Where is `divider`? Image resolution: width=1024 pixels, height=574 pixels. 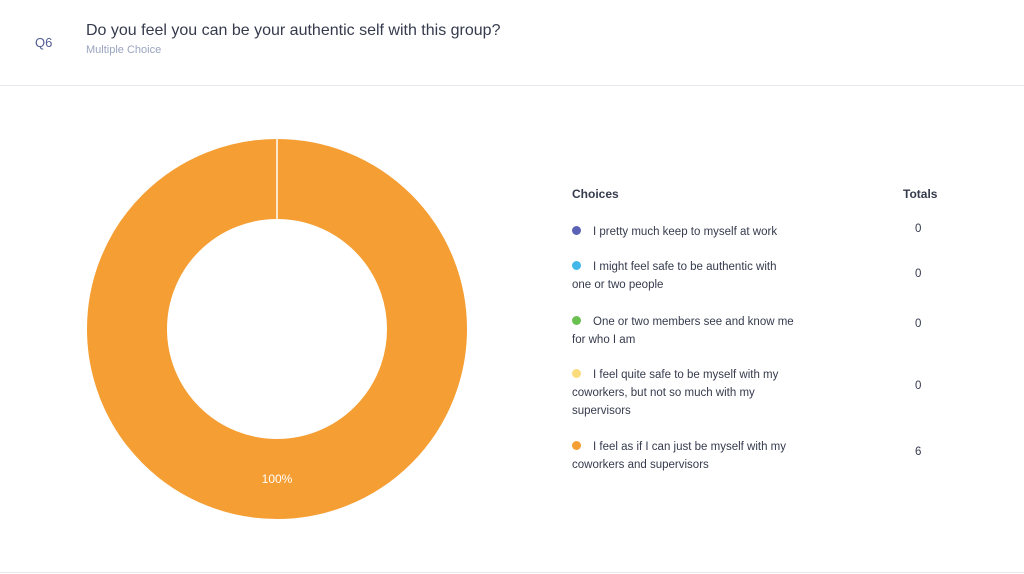
divider is located at coordinates (512, 572).